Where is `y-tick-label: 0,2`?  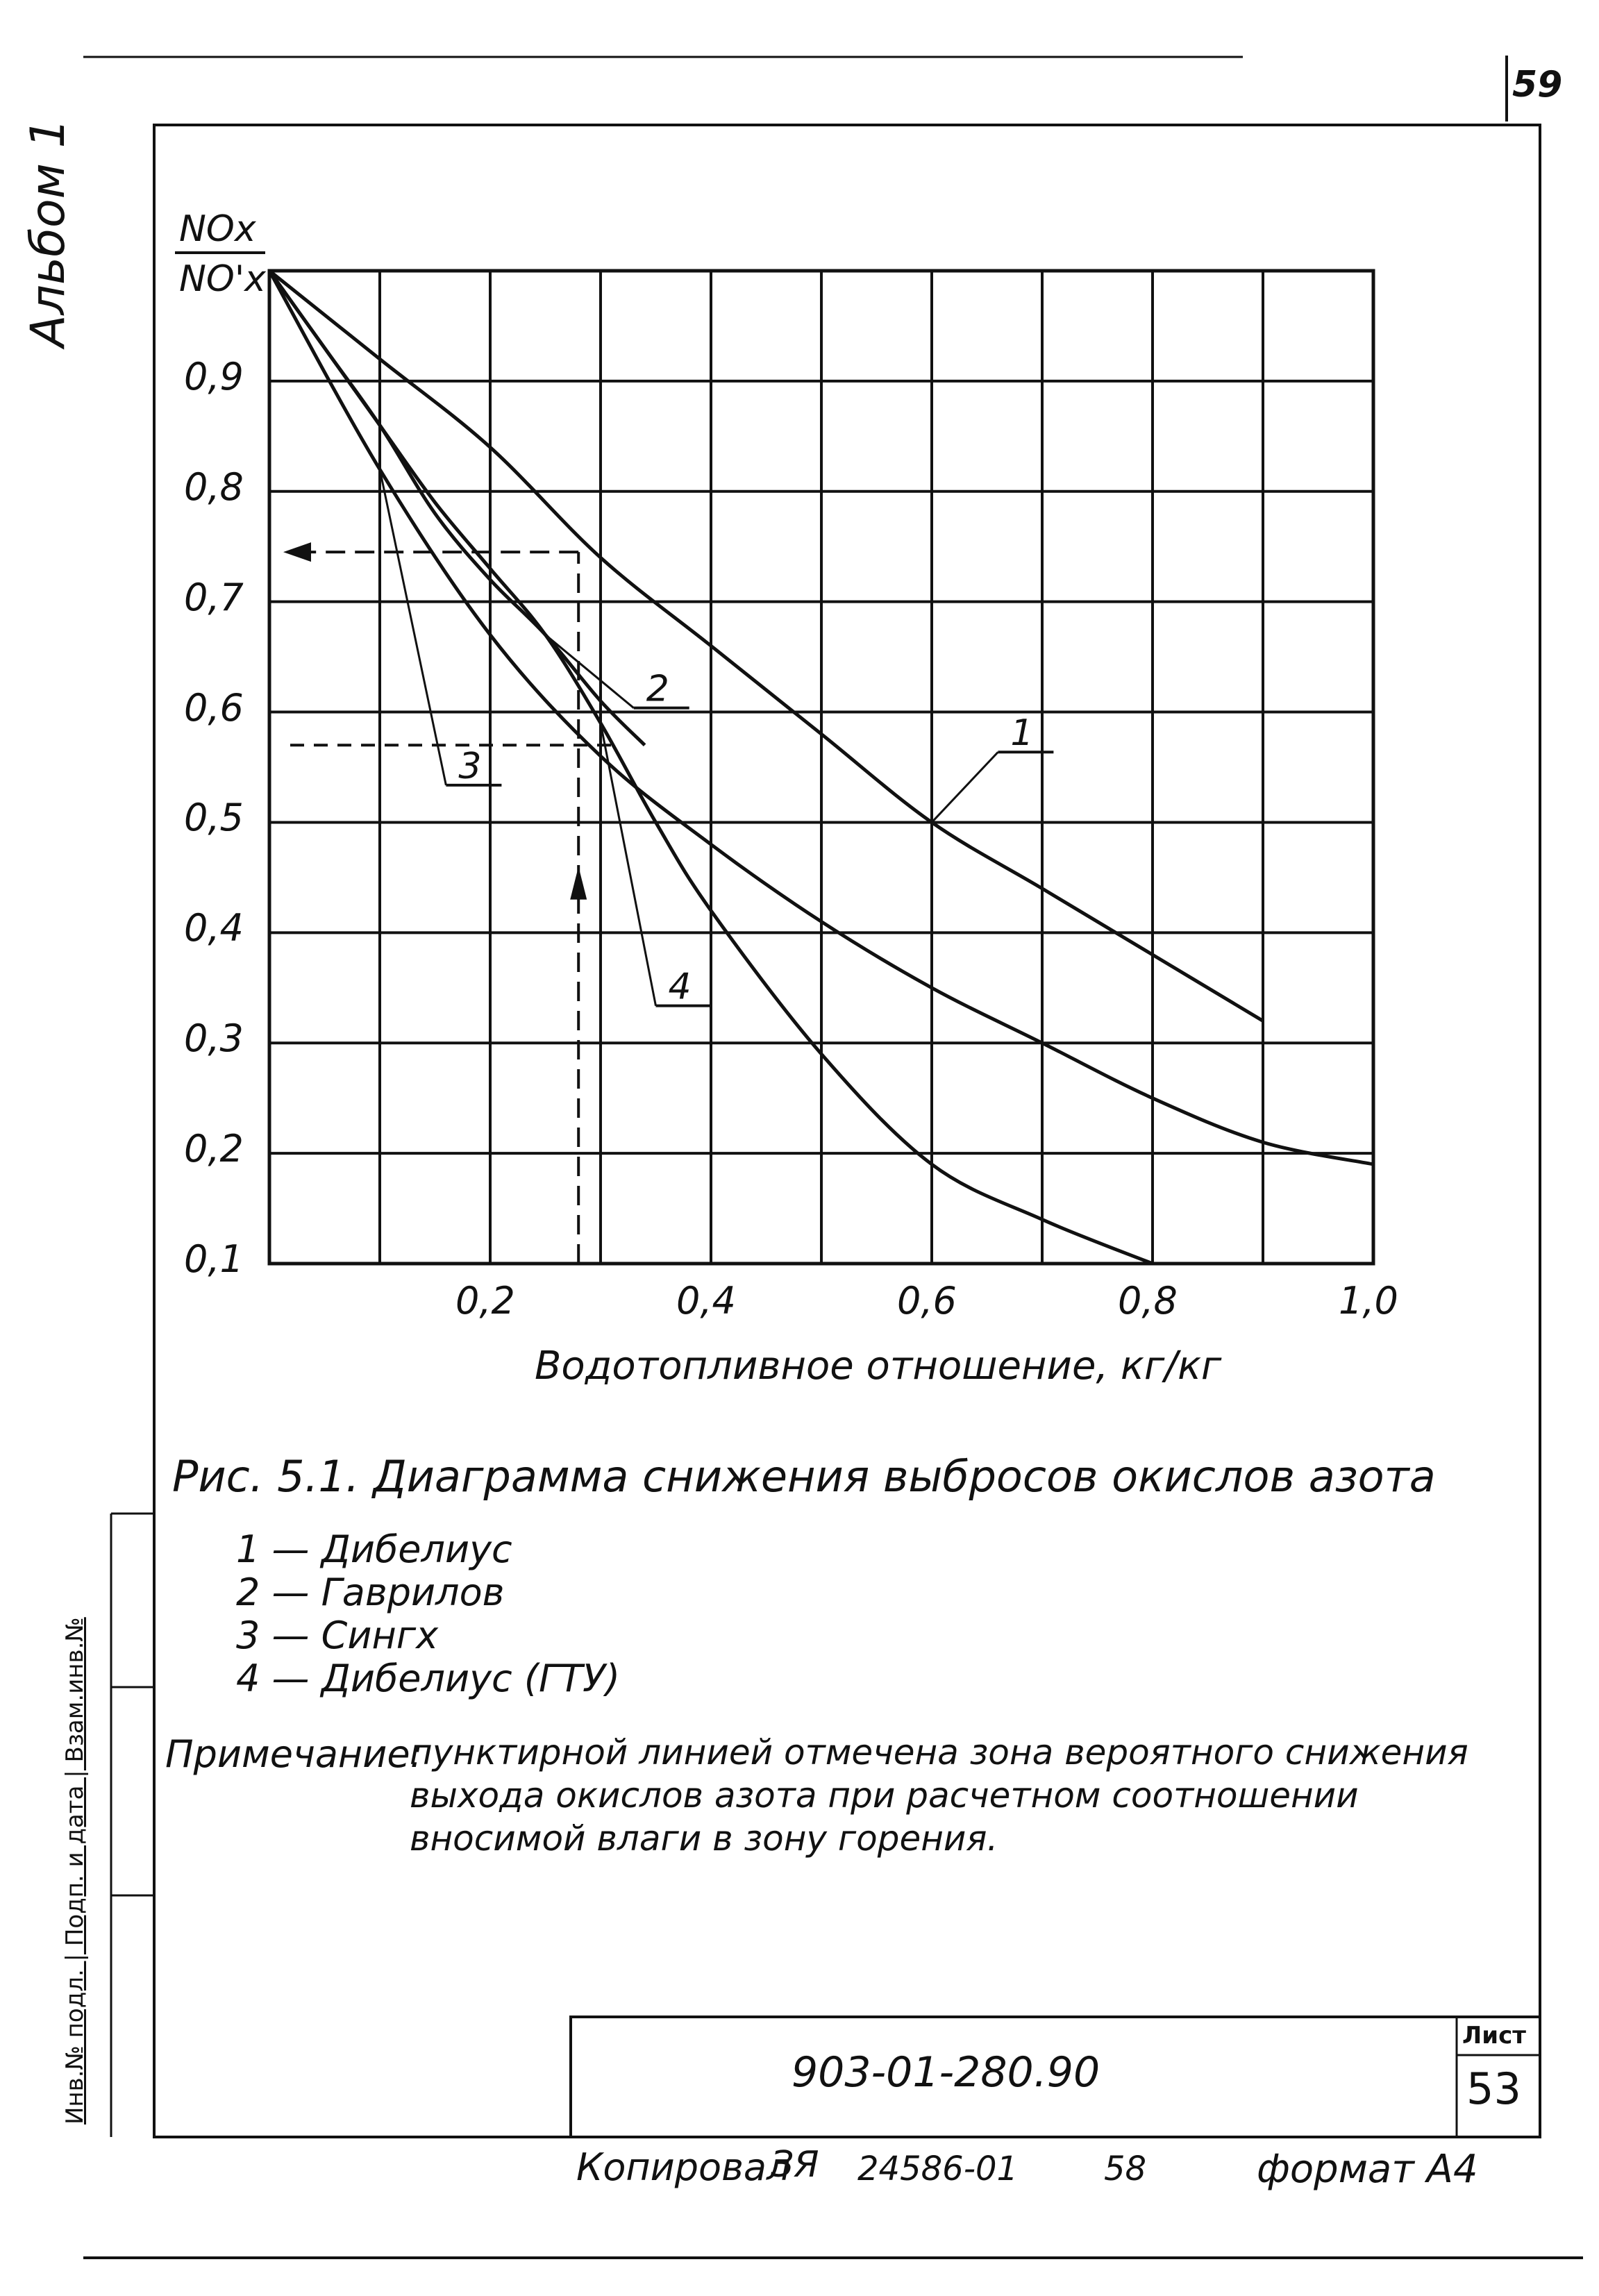
y-tick-label: 0,2 is located at coordinates (214, 1149).